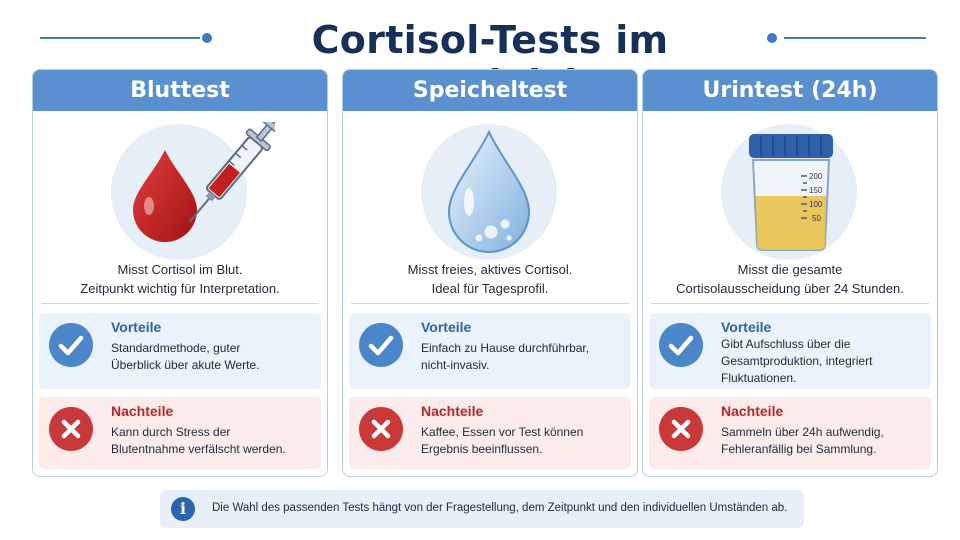 The height and width of the screenshot is (540, 960). Describe the element at coordinates (816, 218) in the screenshot. I see `cup-mark-label: 50` at that location.